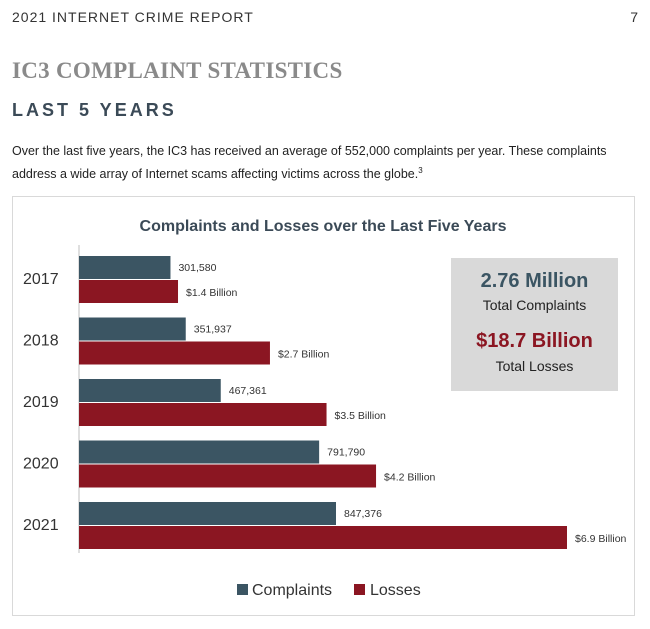 This screenshot has height=629, width=650. Describe the element at coordinates (420, 170) in the screenshot. I see `footnote-ref: 3` at that location.